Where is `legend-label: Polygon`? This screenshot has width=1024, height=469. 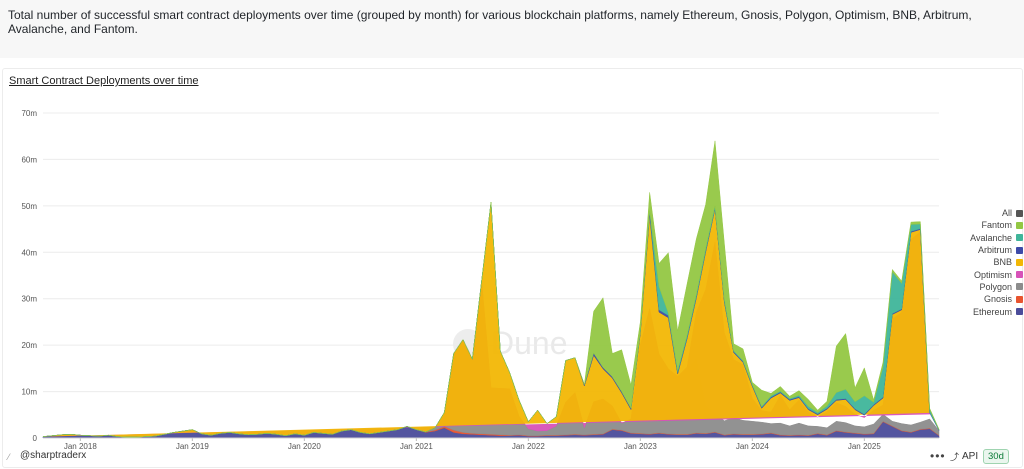
legend-label: Polygon is located at coordinates (995, 286).